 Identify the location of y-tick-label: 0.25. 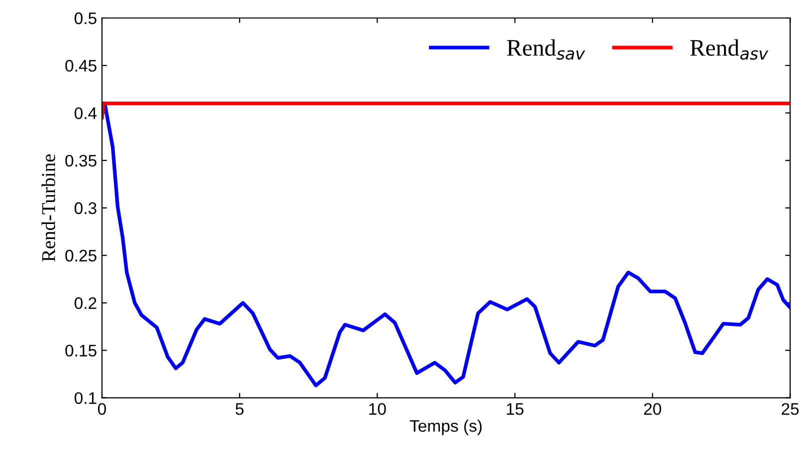
(80, 256).